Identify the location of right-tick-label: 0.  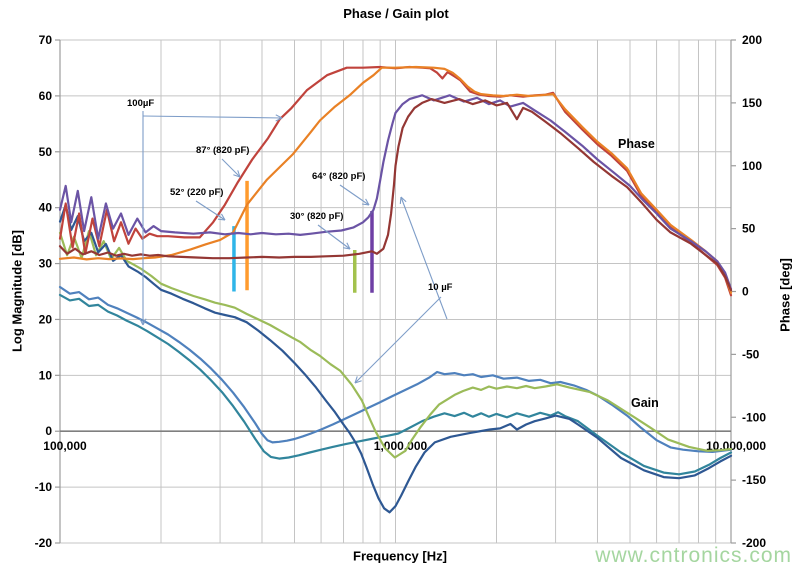
(745, 292).